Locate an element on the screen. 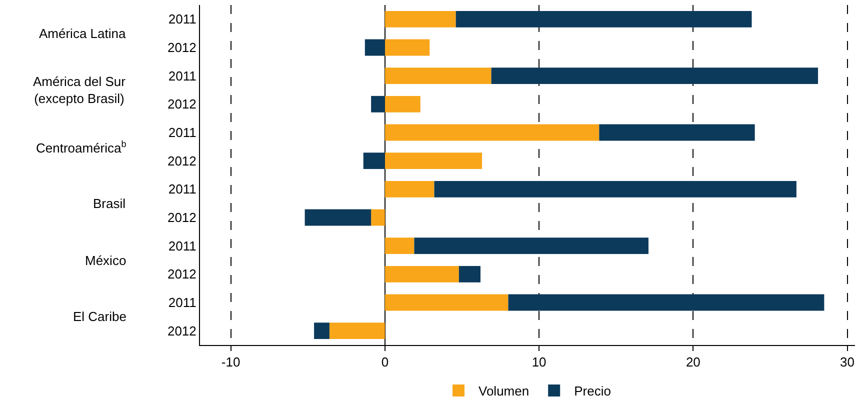  text: Brasil is located at coordinates (109, 203).